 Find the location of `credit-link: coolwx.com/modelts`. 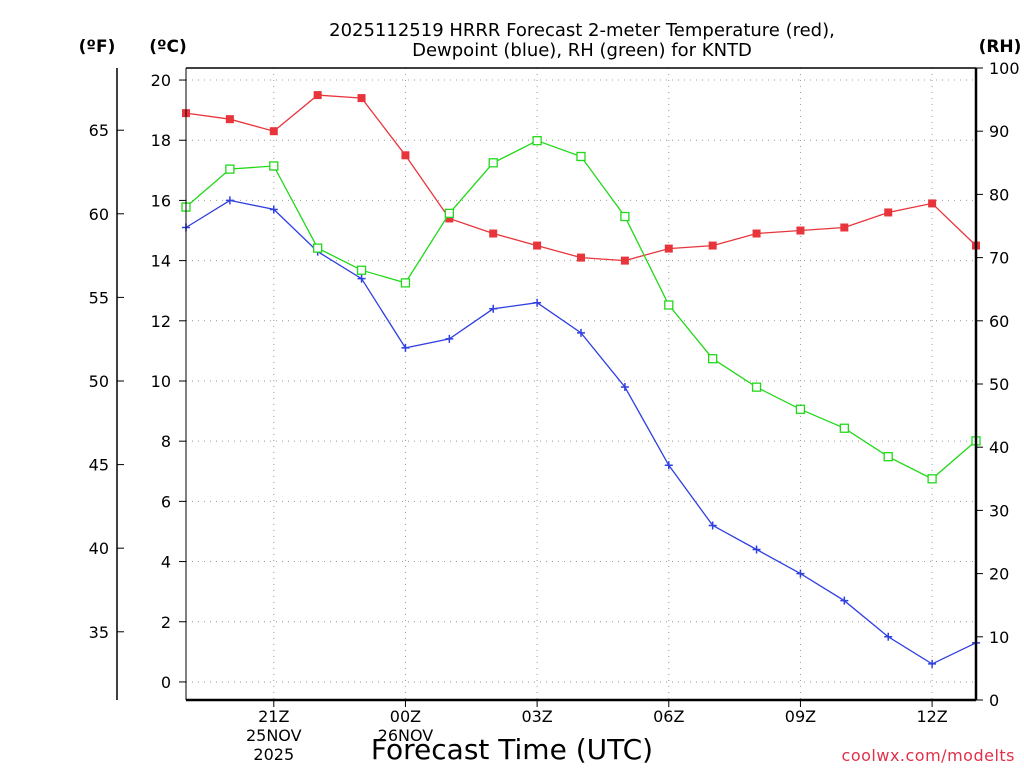

credit-link: coolwx.com/modelts is located at coordinates (928, 755).